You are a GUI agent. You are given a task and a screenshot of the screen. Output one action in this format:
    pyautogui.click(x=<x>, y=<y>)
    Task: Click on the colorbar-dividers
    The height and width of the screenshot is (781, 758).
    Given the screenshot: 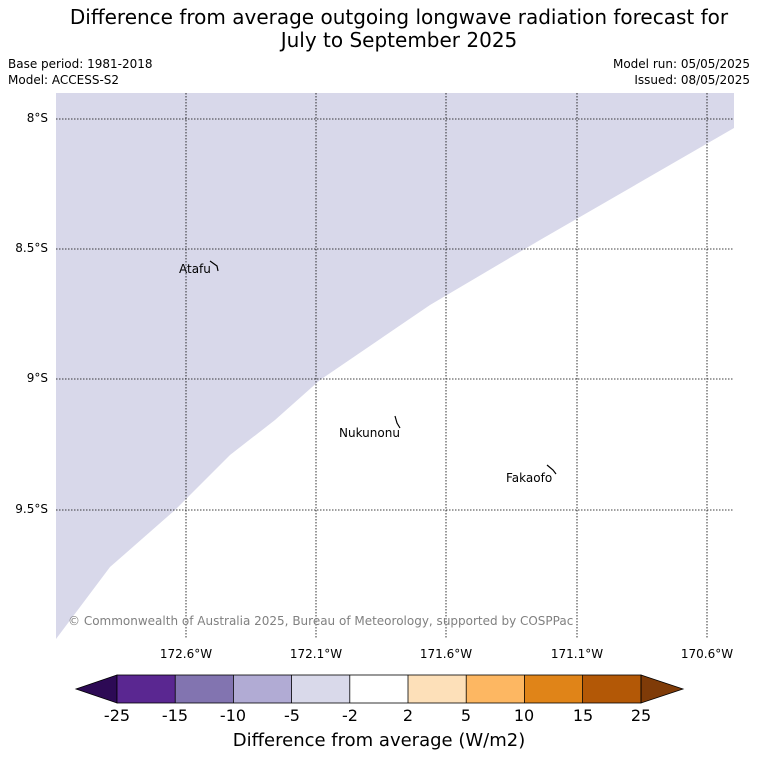 What is the action you would take?
    pyautogui.click(x=378, y=689)
    